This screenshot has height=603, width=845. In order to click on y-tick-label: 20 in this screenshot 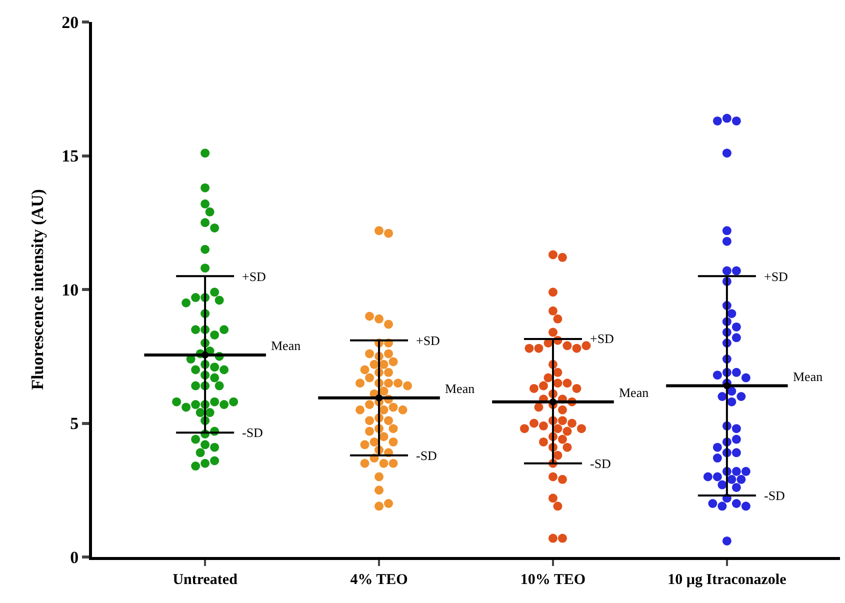, I will do `click(70, 22)`.